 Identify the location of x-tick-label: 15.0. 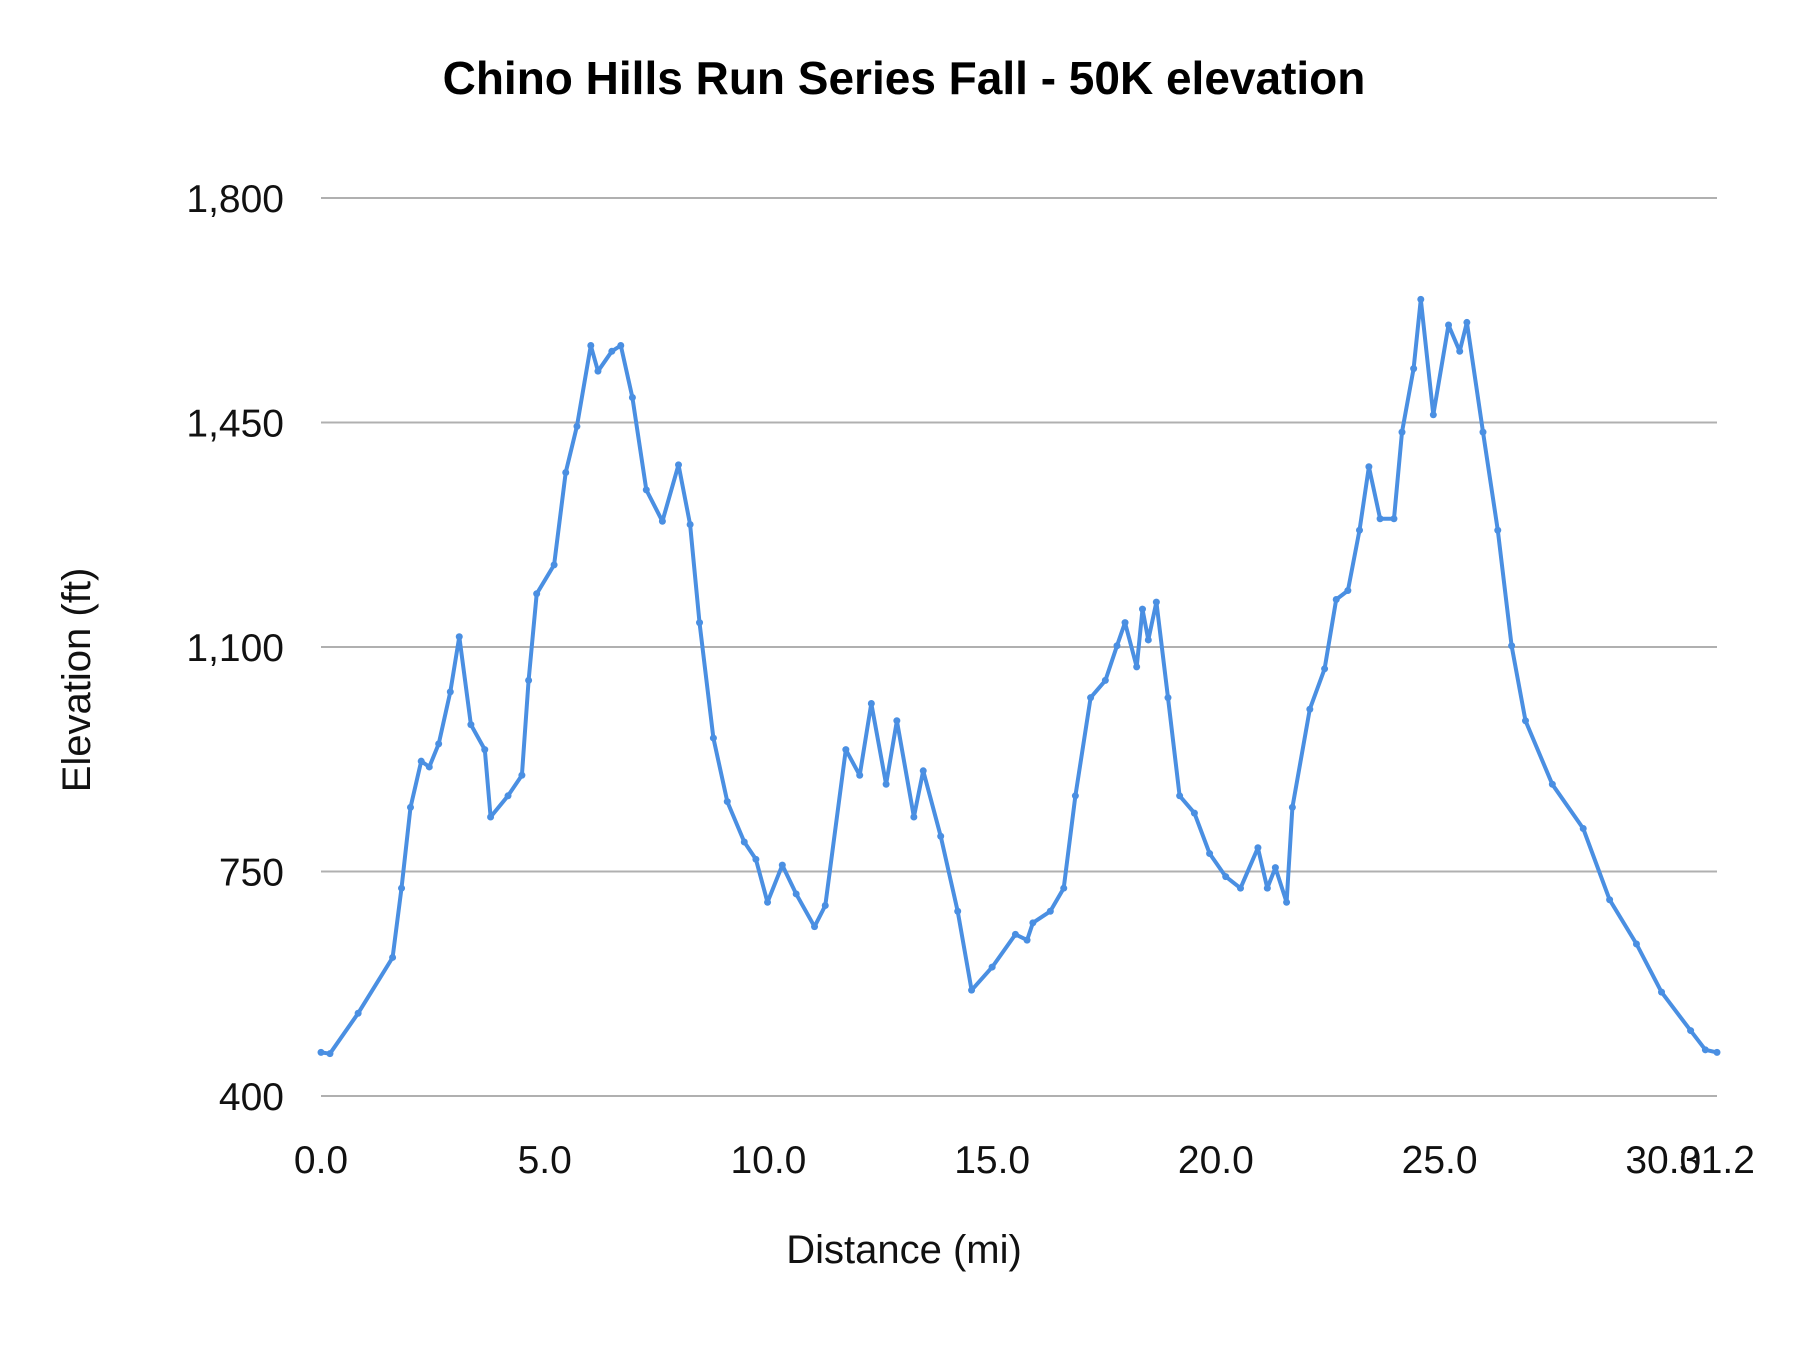
(992, 1160).